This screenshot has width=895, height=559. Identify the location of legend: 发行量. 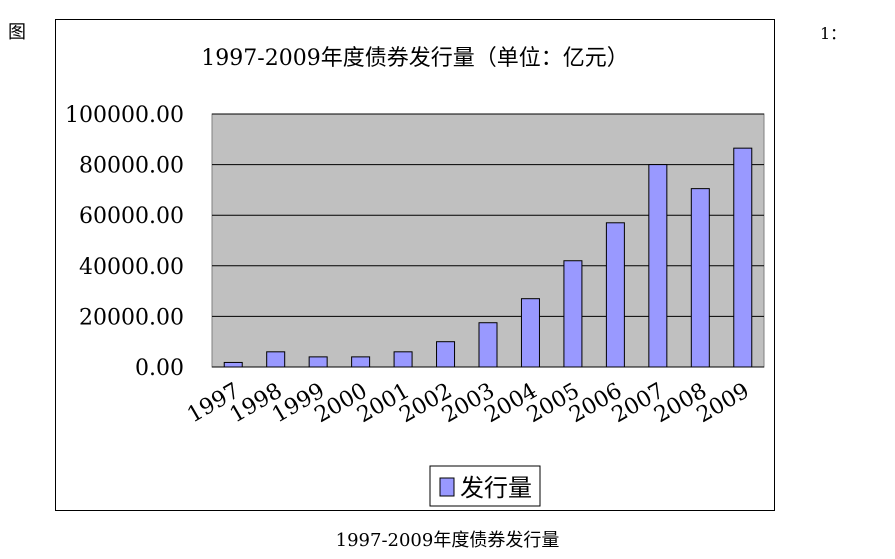
(485, 486).